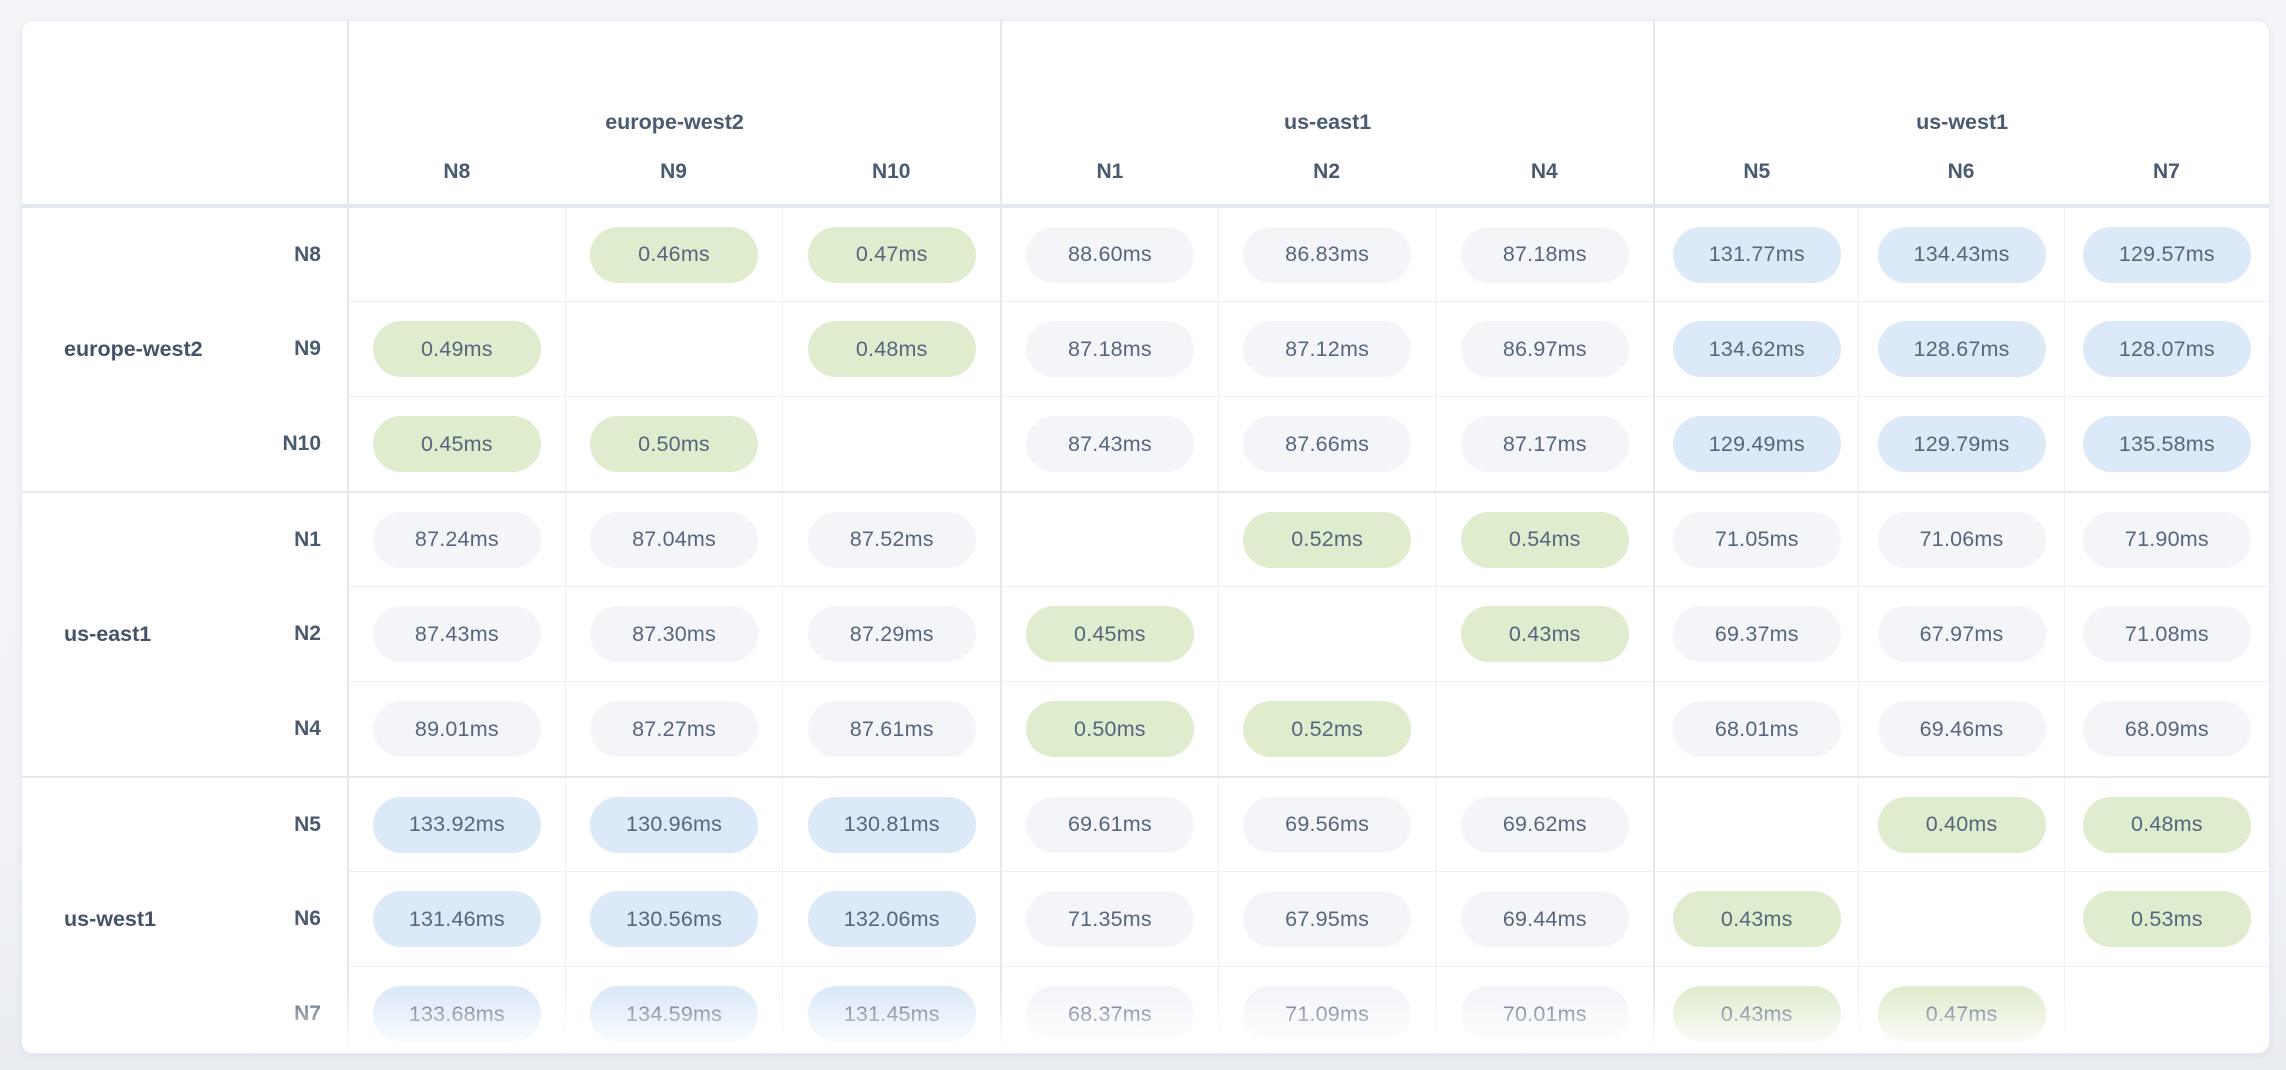  Describe the element at coordinates (891, 823) in the screenshot. I see `latency-cell: 130.81ms` at that location.